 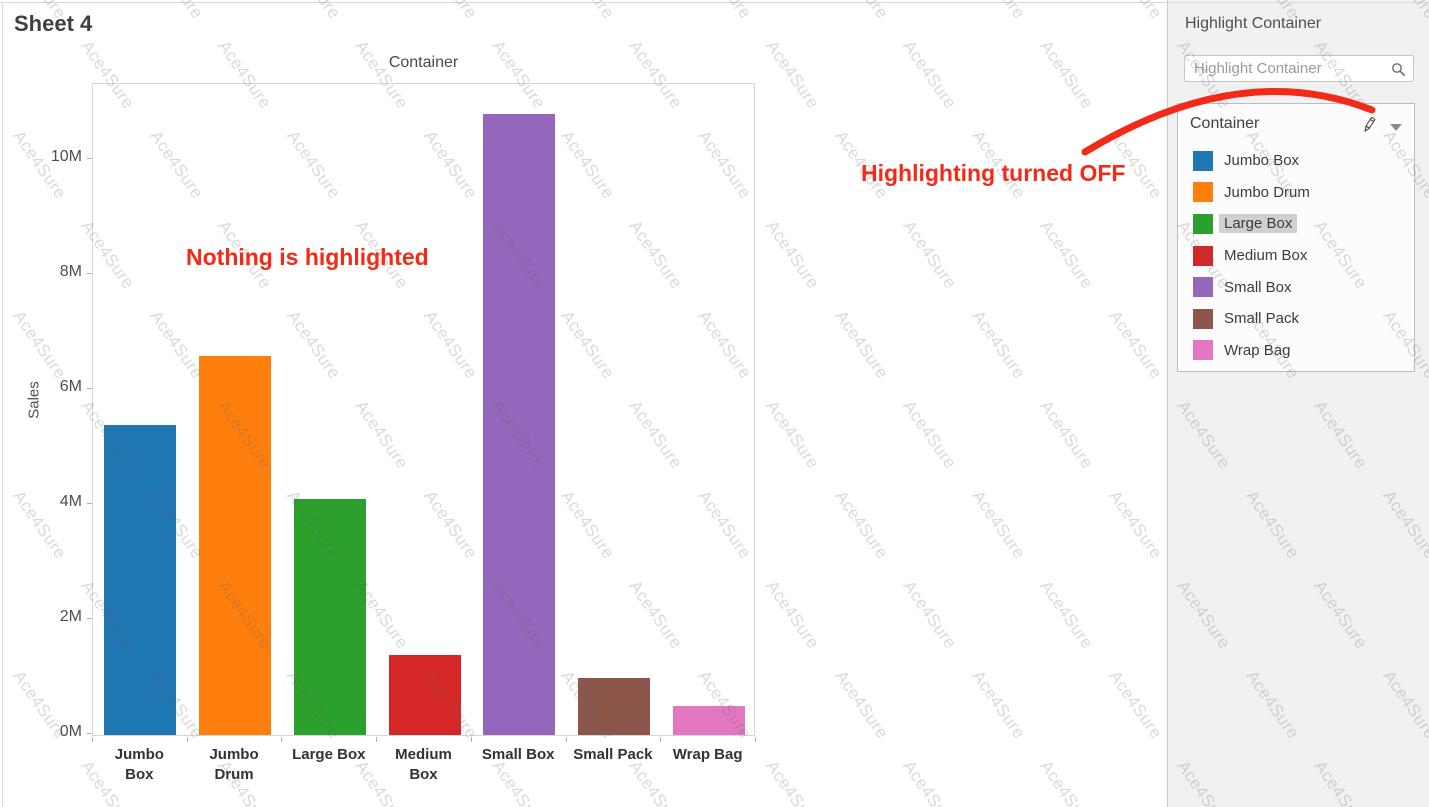 What do you see at coordinates (53, 23) in the screenshot?
I see `sheet-title: Sheet 4` at bounding box center [53, 23].